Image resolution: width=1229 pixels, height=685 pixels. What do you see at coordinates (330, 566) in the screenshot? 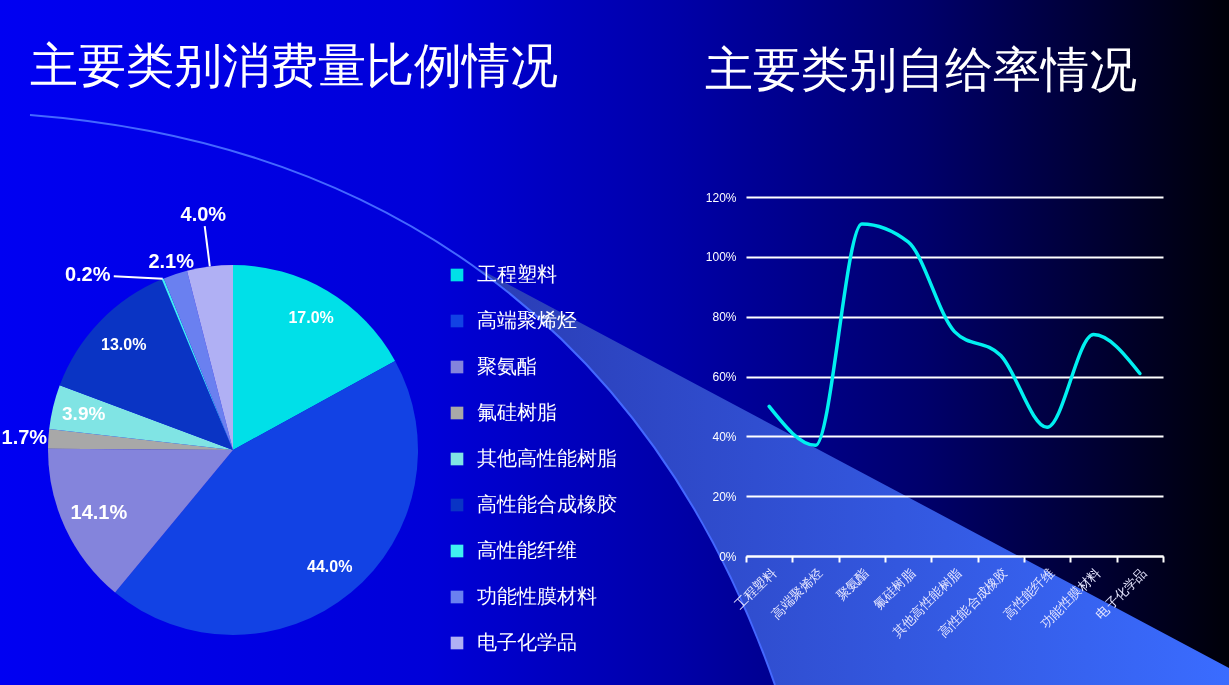
I see `data-label: 44.0%` at bounding box center [330, 566].